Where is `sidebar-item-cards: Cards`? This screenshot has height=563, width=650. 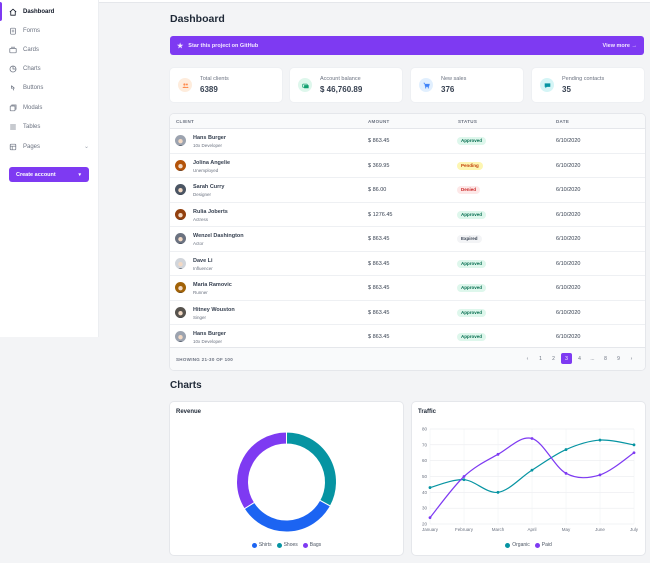 sidebar-item-cards: Cards is located at coordinates (49, 49).